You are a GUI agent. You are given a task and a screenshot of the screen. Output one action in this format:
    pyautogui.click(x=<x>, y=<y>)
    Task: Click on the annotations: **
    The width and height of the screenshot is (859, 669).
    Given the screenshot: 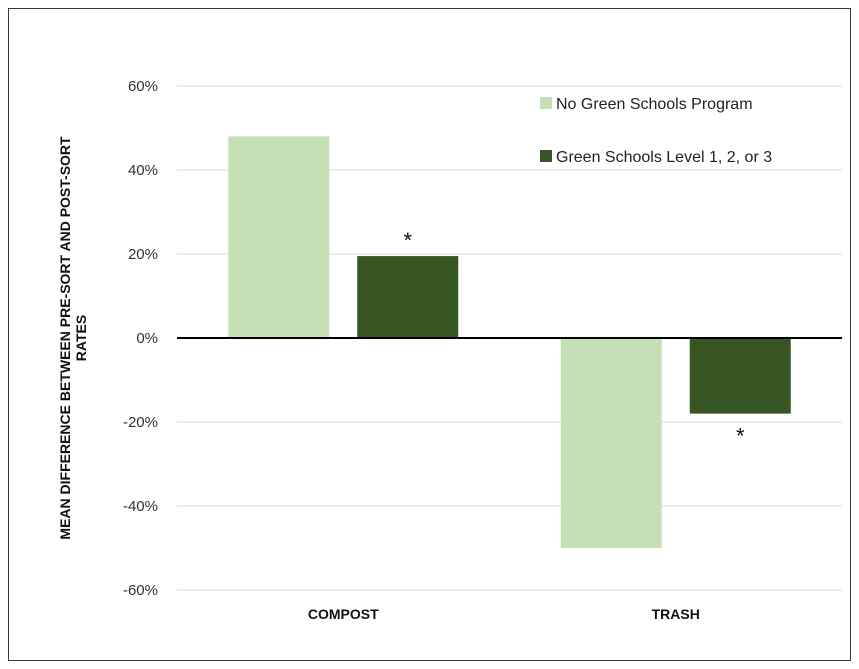 What is the action you would take?
    pyautogui.click(x=574, y=338)
    